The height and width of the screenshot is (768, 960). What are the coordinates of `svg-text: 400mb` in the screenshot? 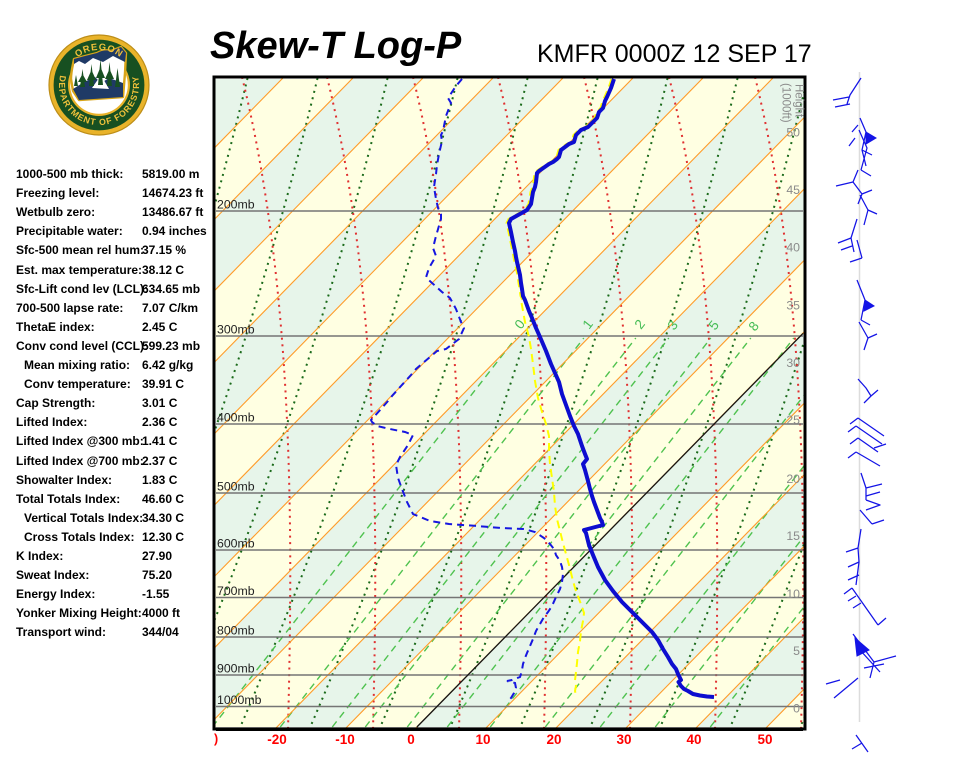 It's located at (236, 418).